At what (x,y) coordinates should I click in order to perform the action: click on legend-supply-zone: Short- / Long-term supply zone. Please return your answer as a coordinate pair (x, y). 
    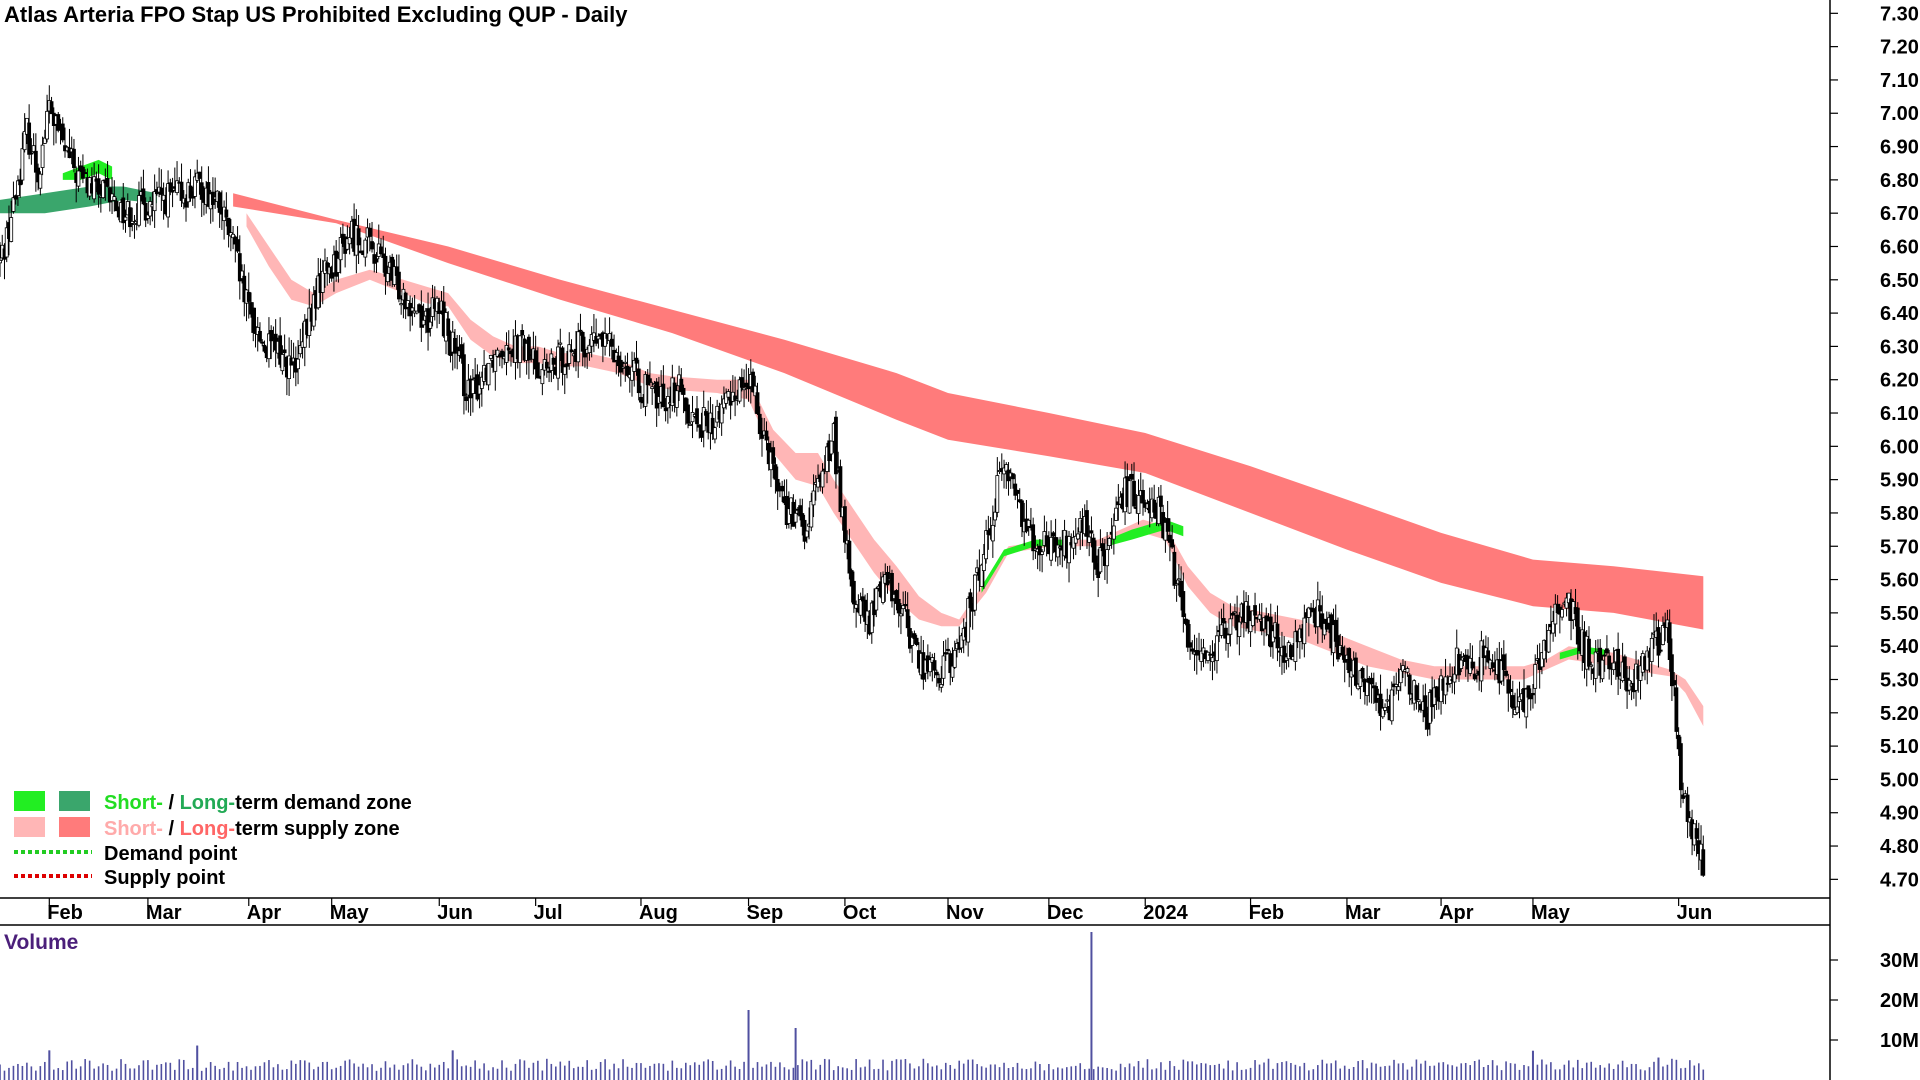
    Looking at the image, I should click on (252, 829).